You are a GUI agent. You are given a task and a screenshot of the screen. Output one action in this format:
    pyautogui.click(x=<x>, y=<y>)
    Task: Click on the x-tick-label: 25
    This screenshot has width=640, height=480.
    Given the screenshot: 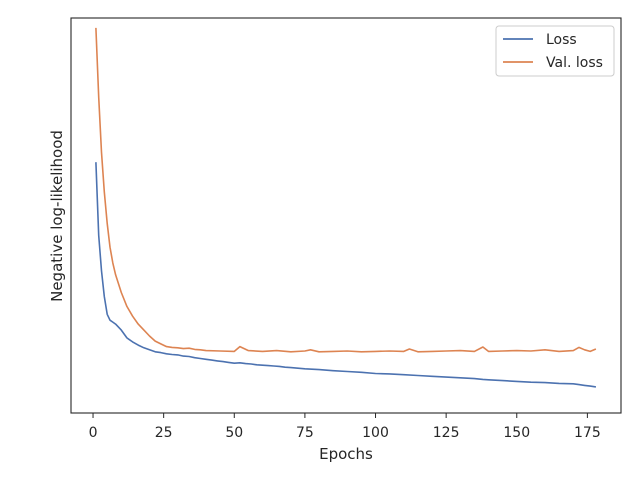 What is the action you would take?
    pyautogui.click(x=164, y=433)
    